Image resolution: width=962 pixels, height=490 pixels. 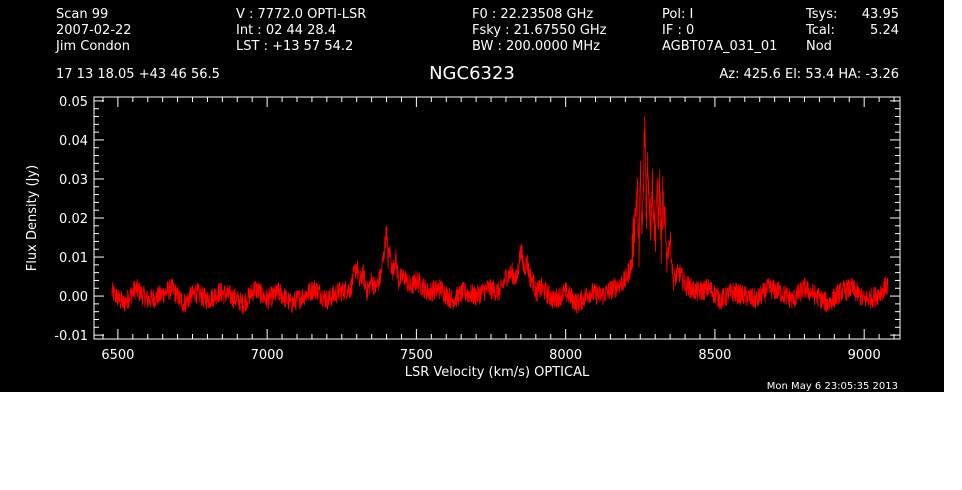 I want to click on header-procedure: Nod, so click(x=819, y=46).